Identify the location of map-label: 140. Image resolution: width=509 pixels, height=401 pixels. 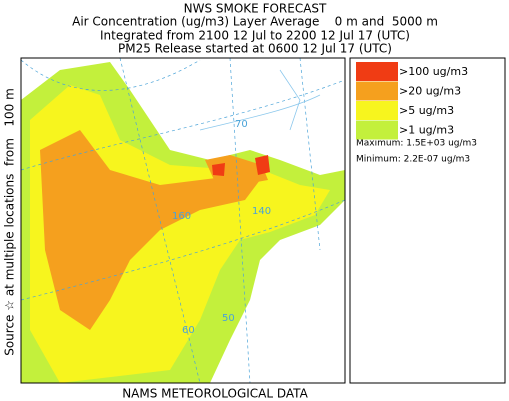
(261, 211).